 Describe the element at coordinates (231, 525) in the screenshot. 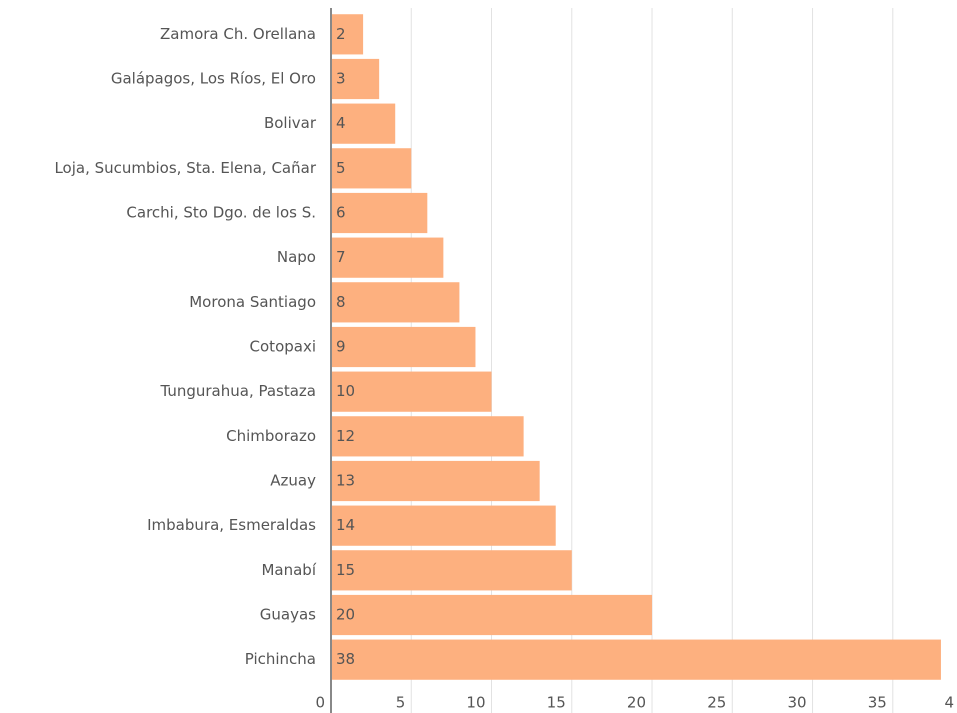

I see `y-tick-label: Imbabura, Esmeraldas` at that location.